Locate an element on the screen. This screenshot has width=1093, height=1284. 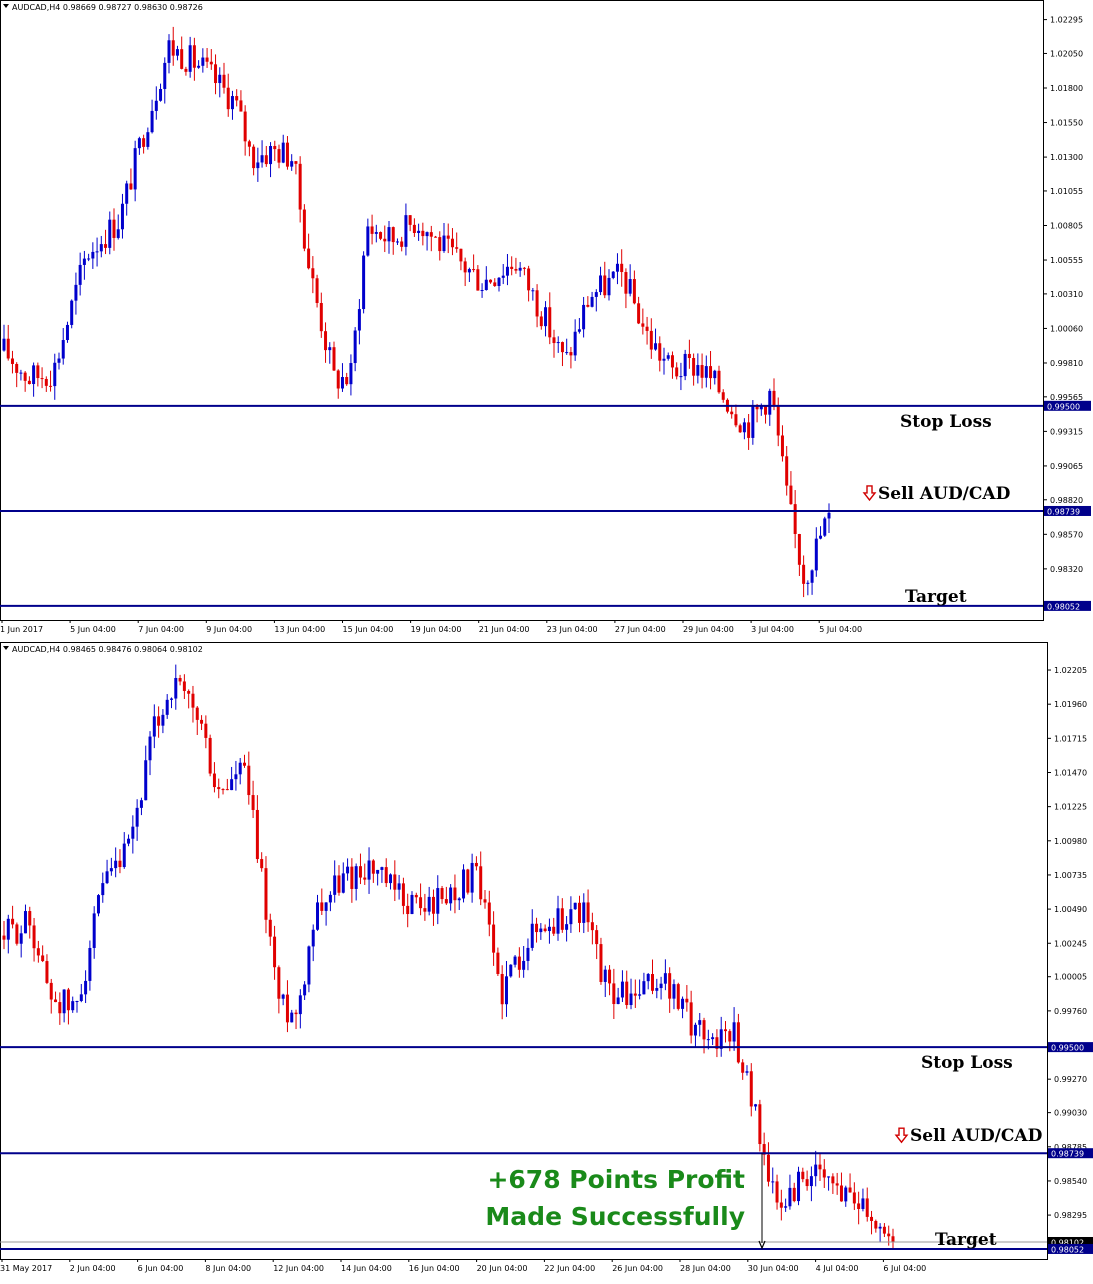
x-tick-label: 12 Jun 04:00 is located at coordinates (298, 1268).